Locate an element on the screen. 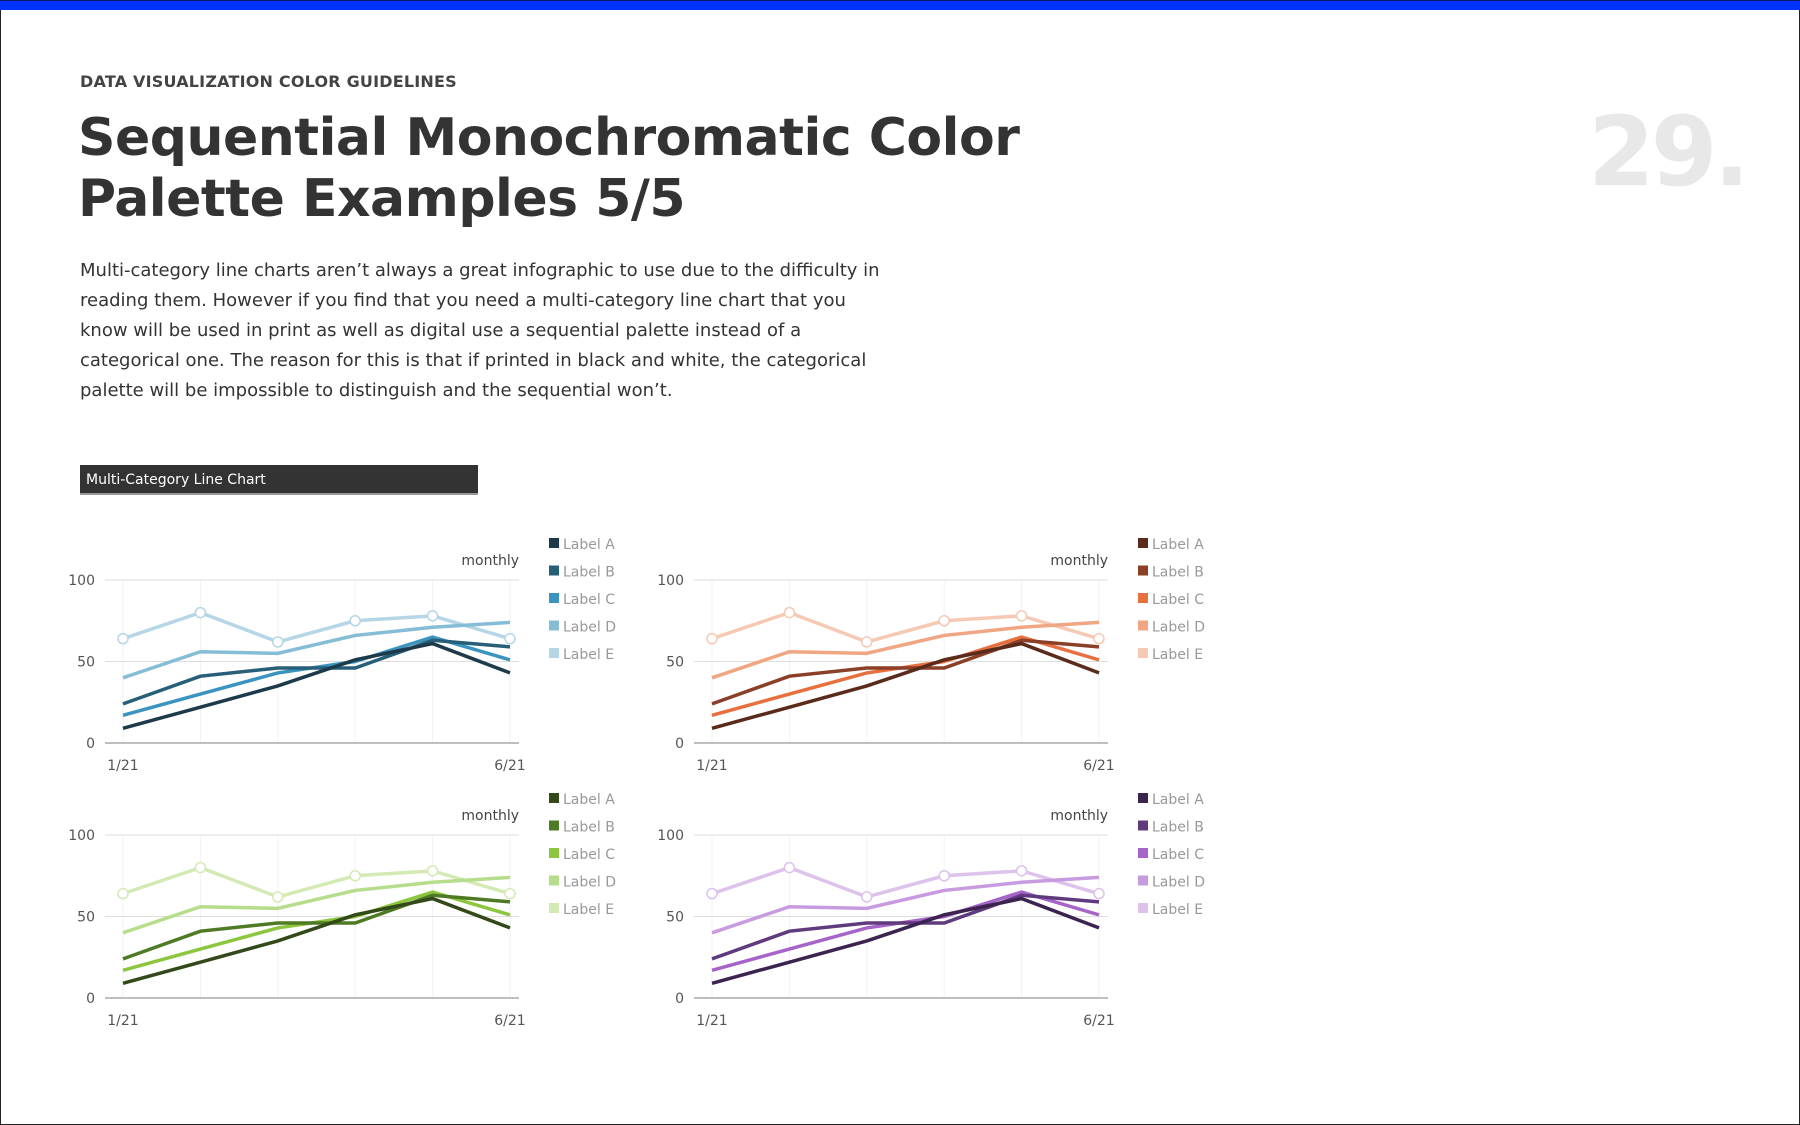 This screenshot has width=1800, height=1125. eyebrow-heading: DATA VISUALIZATION COLOR GUIDELINES is located at coordinates (268, 81).